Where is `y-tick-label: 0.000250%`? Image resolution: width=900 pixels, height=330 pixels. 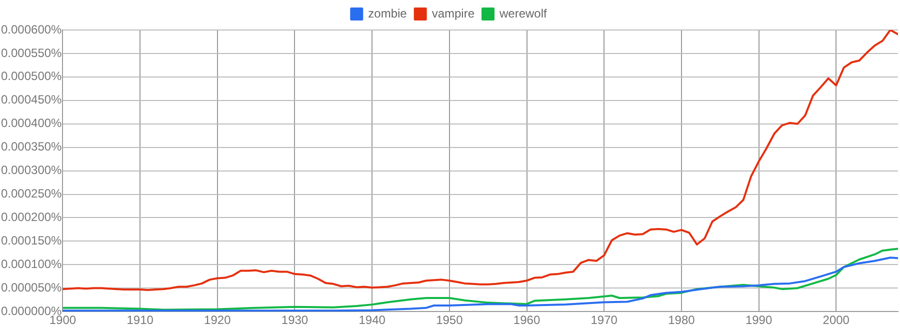
y-tick-label: 0.000250% is located at coordinates (31, 193).